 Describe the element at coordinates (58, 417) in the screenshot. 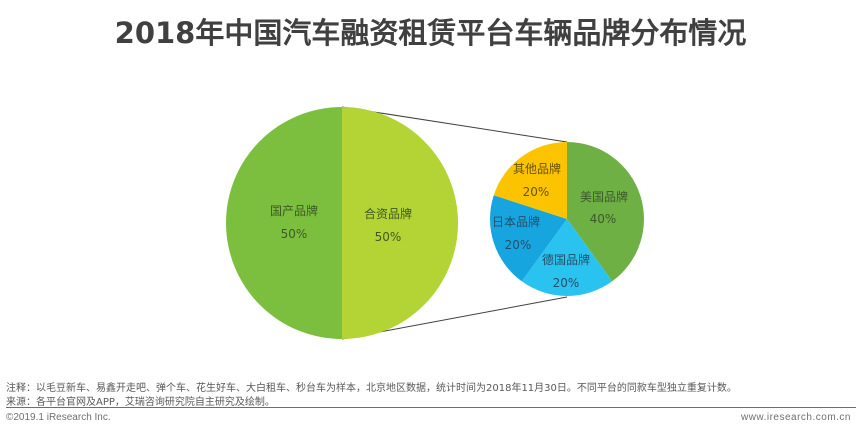

I see `copyright: ©2019.1 iResearch Inc.` at that location.